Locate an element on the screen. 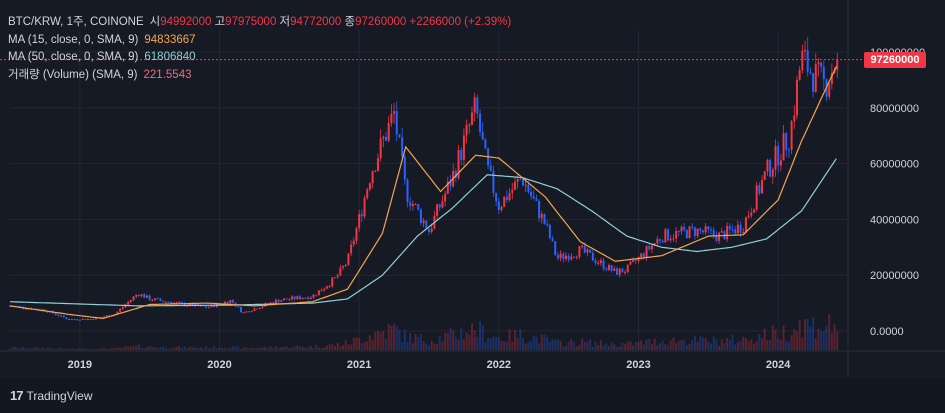  legend-symbol: BTC/KRW, 1주, COINONE is located at coordinates (76, 22).